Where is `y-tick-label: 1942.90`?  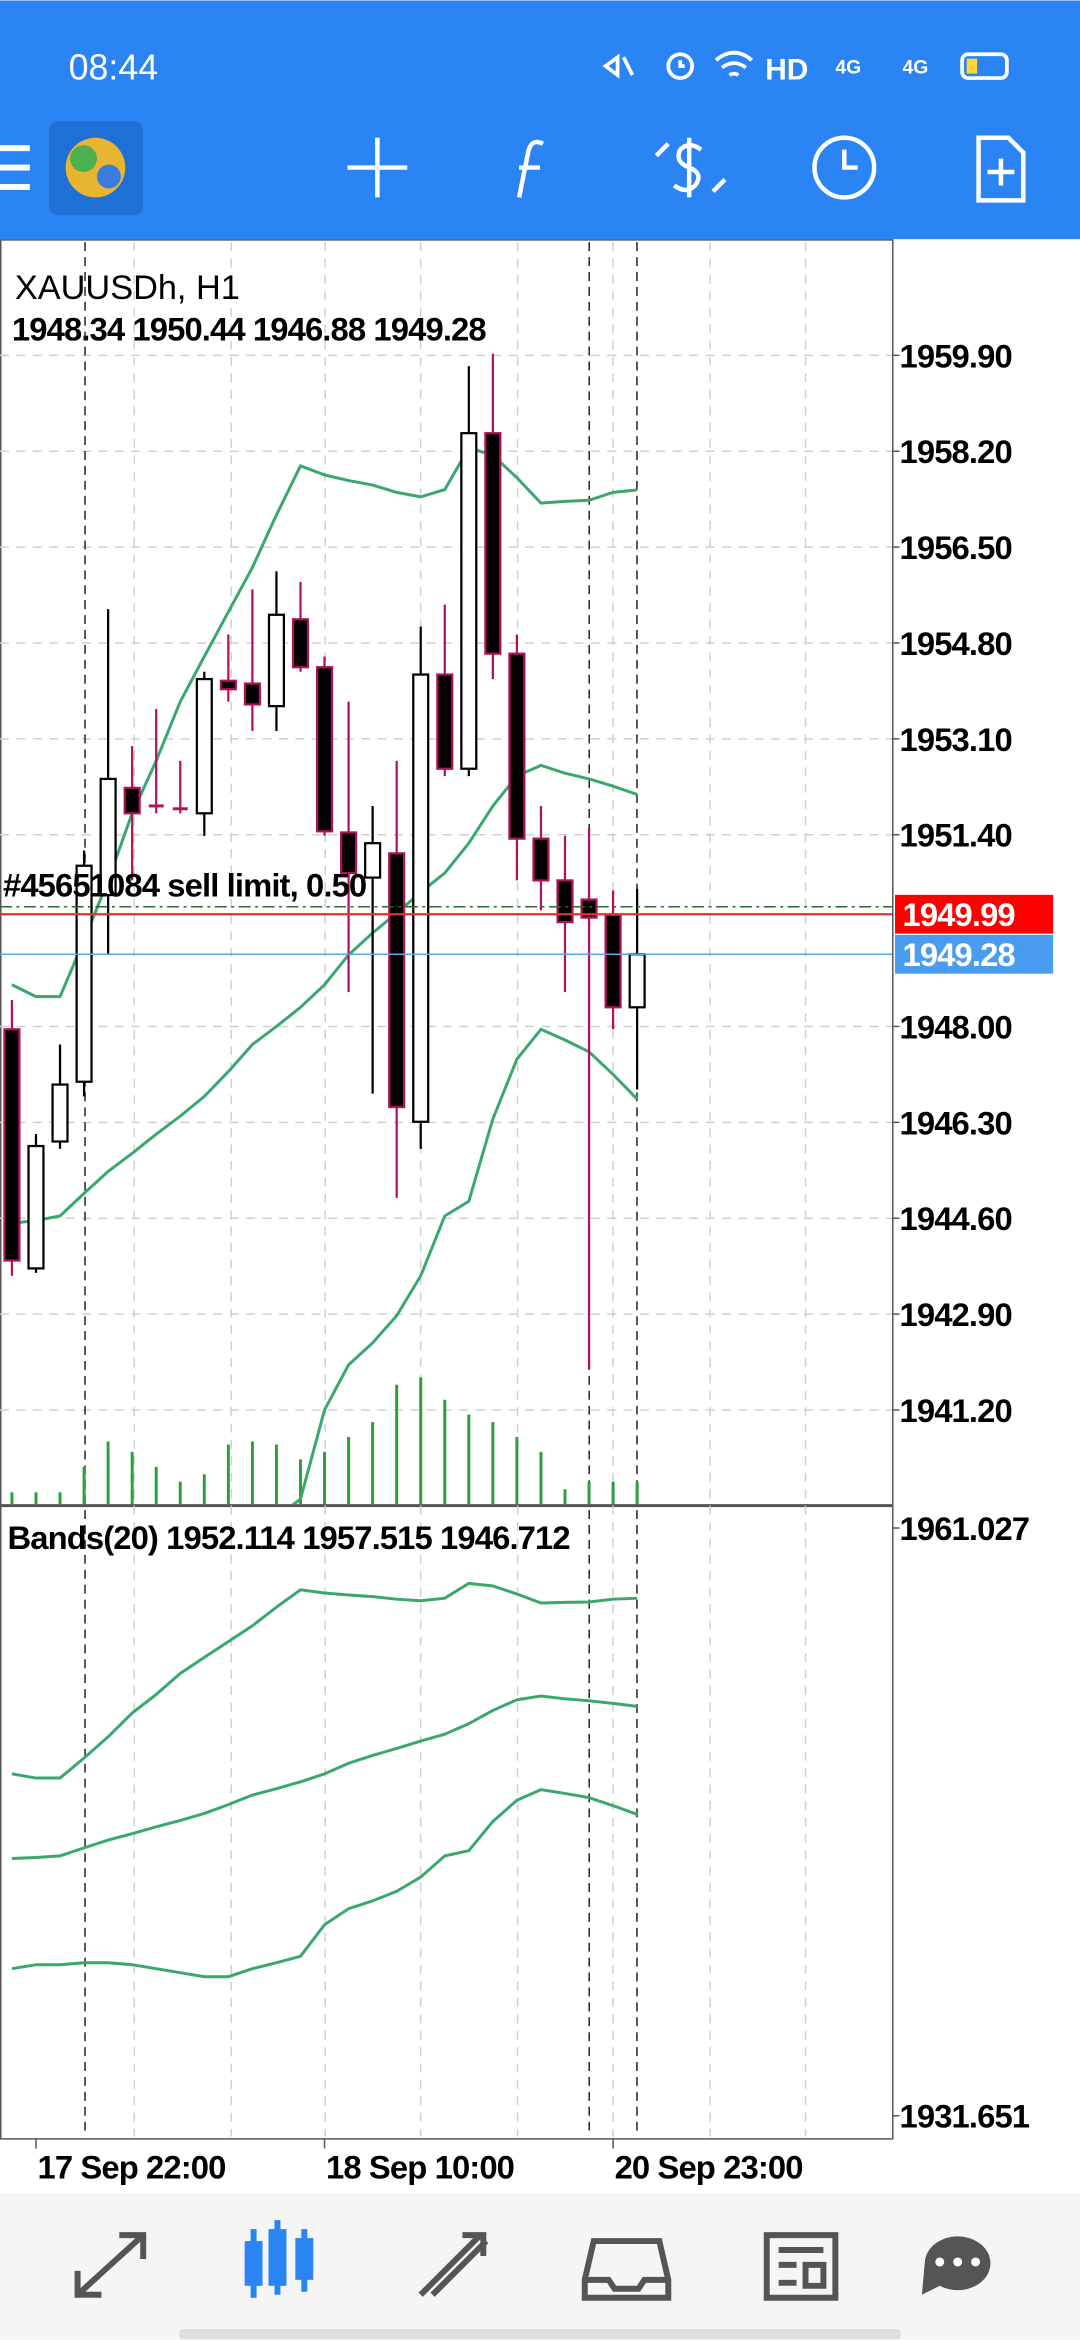 y-tick-label: 1942.90 is located at coordinates (956, 1314).